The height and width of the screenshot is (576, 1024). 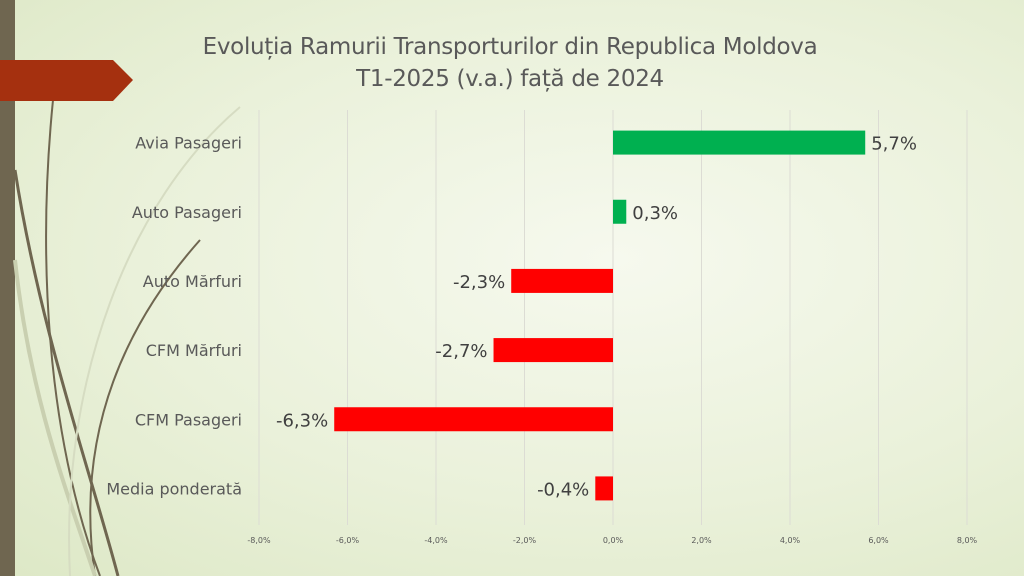 What do you see at coordinates (525, 540) in the screenshot?
I see `x-tick-label: -2,0%` at bounding box center [525, 540].